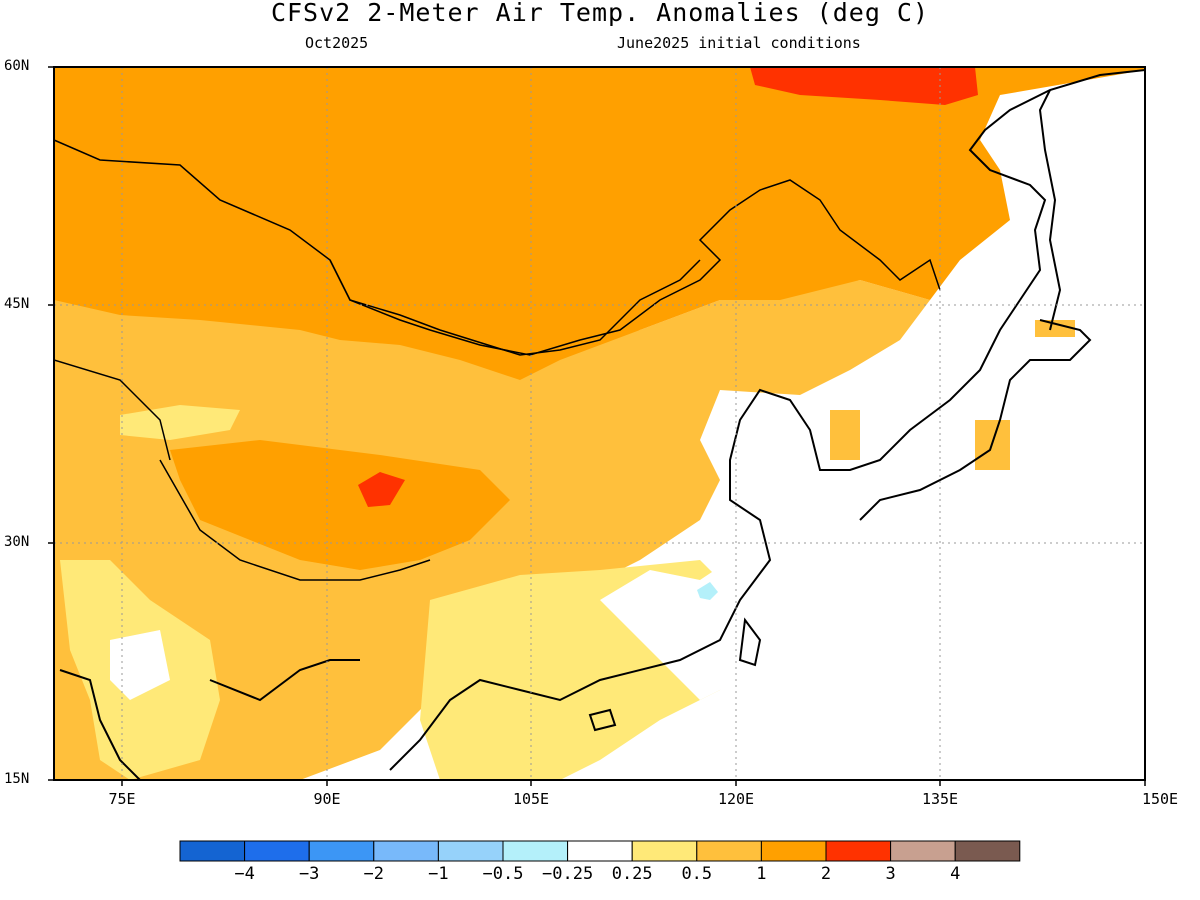 This screenshot has width=1200, height=900. Describe the element at coordinates (327, 799) in the screenshot. I see `lon-label-90e: 90E` at that location.